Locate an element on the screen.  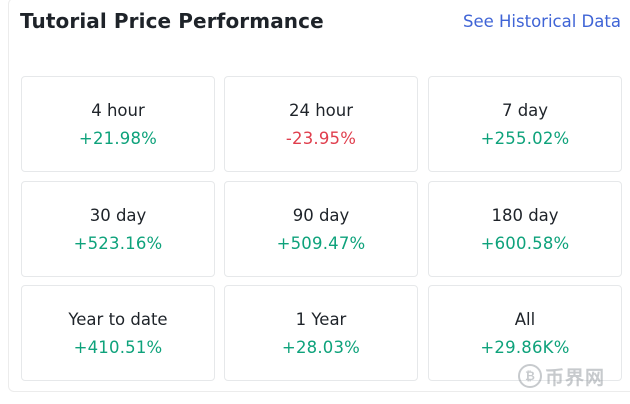
card-change-value: +28.03% is located at coordinates (321, 347).